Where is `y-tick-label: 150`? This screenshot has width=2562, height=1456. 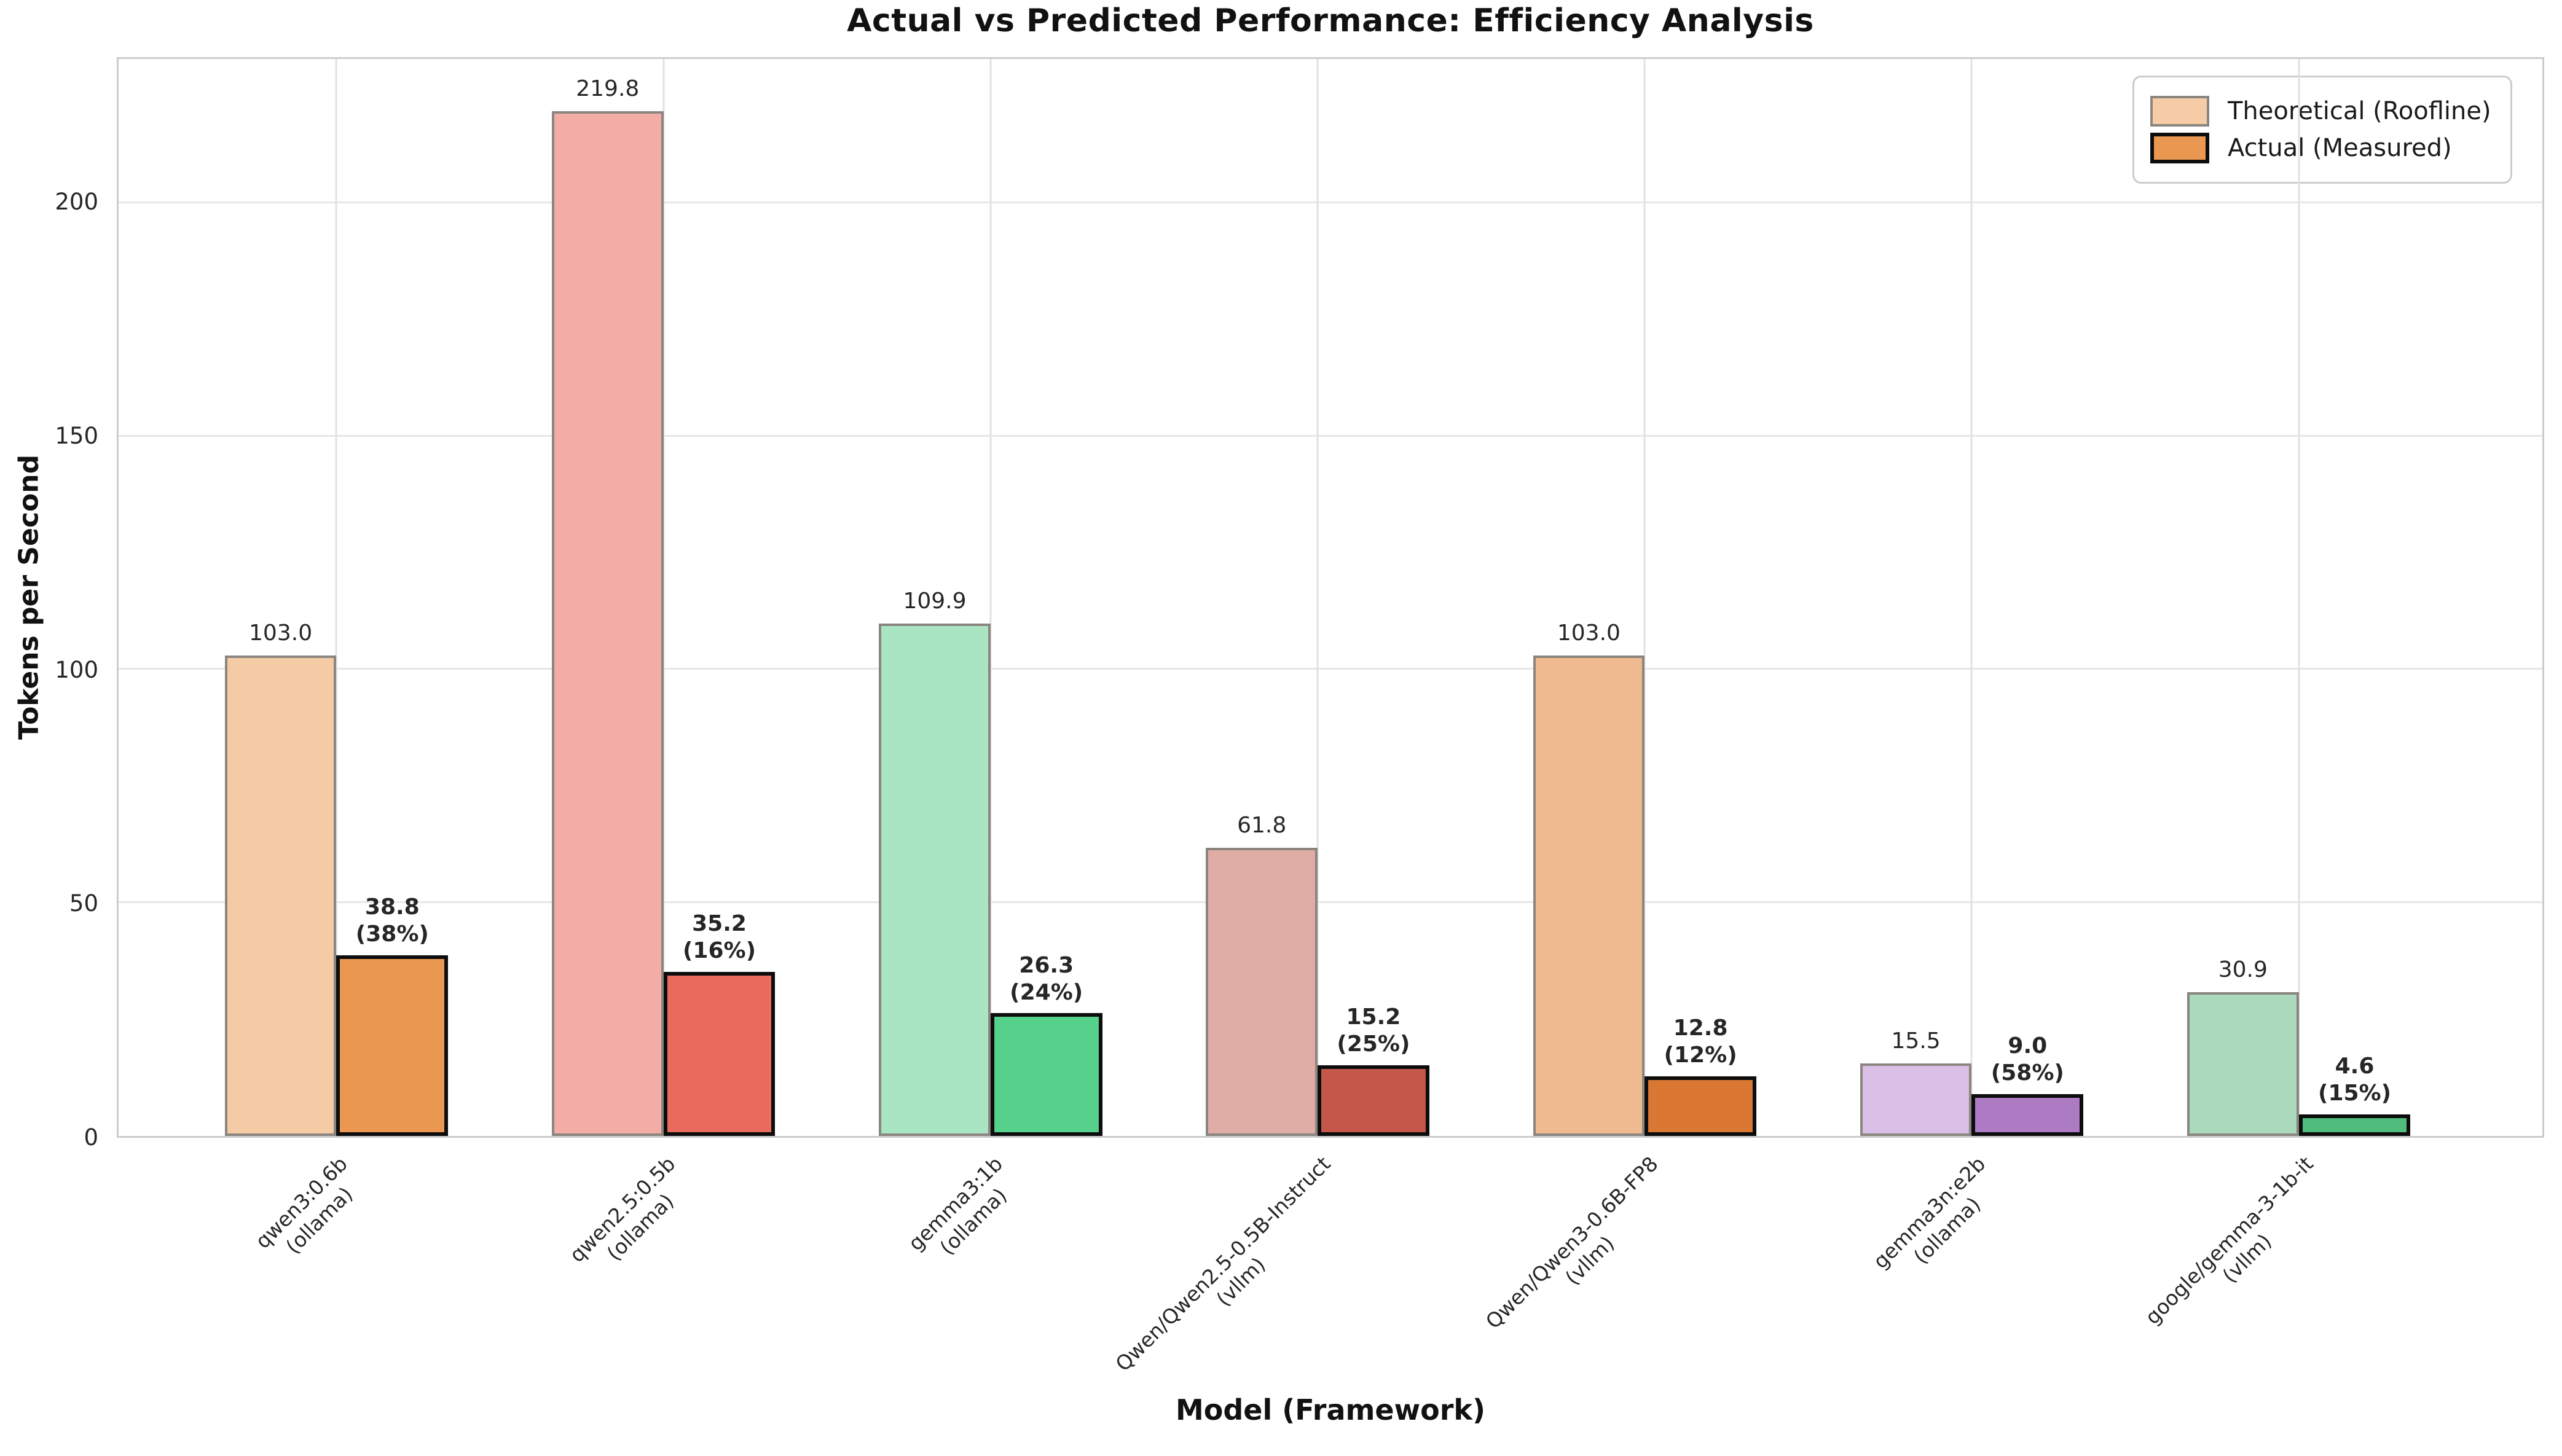
y-tick-label: 150 is located at coordinates (76, 435).